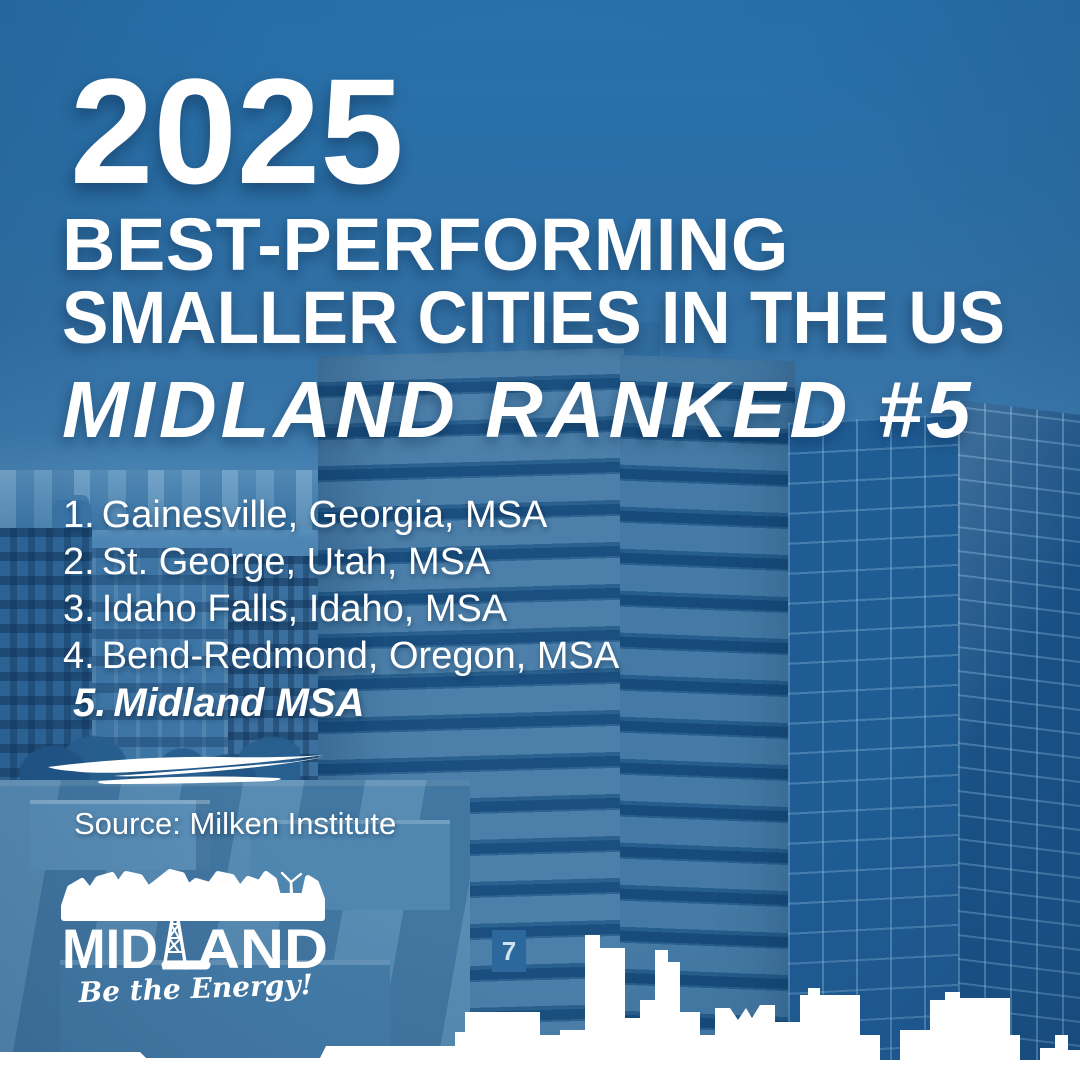 Image resolution: width=1080 pixels, height=1080 pixels. Describe the element at coordinates (193, 895) in the screenshot. I see `logo-skyline` at that location.